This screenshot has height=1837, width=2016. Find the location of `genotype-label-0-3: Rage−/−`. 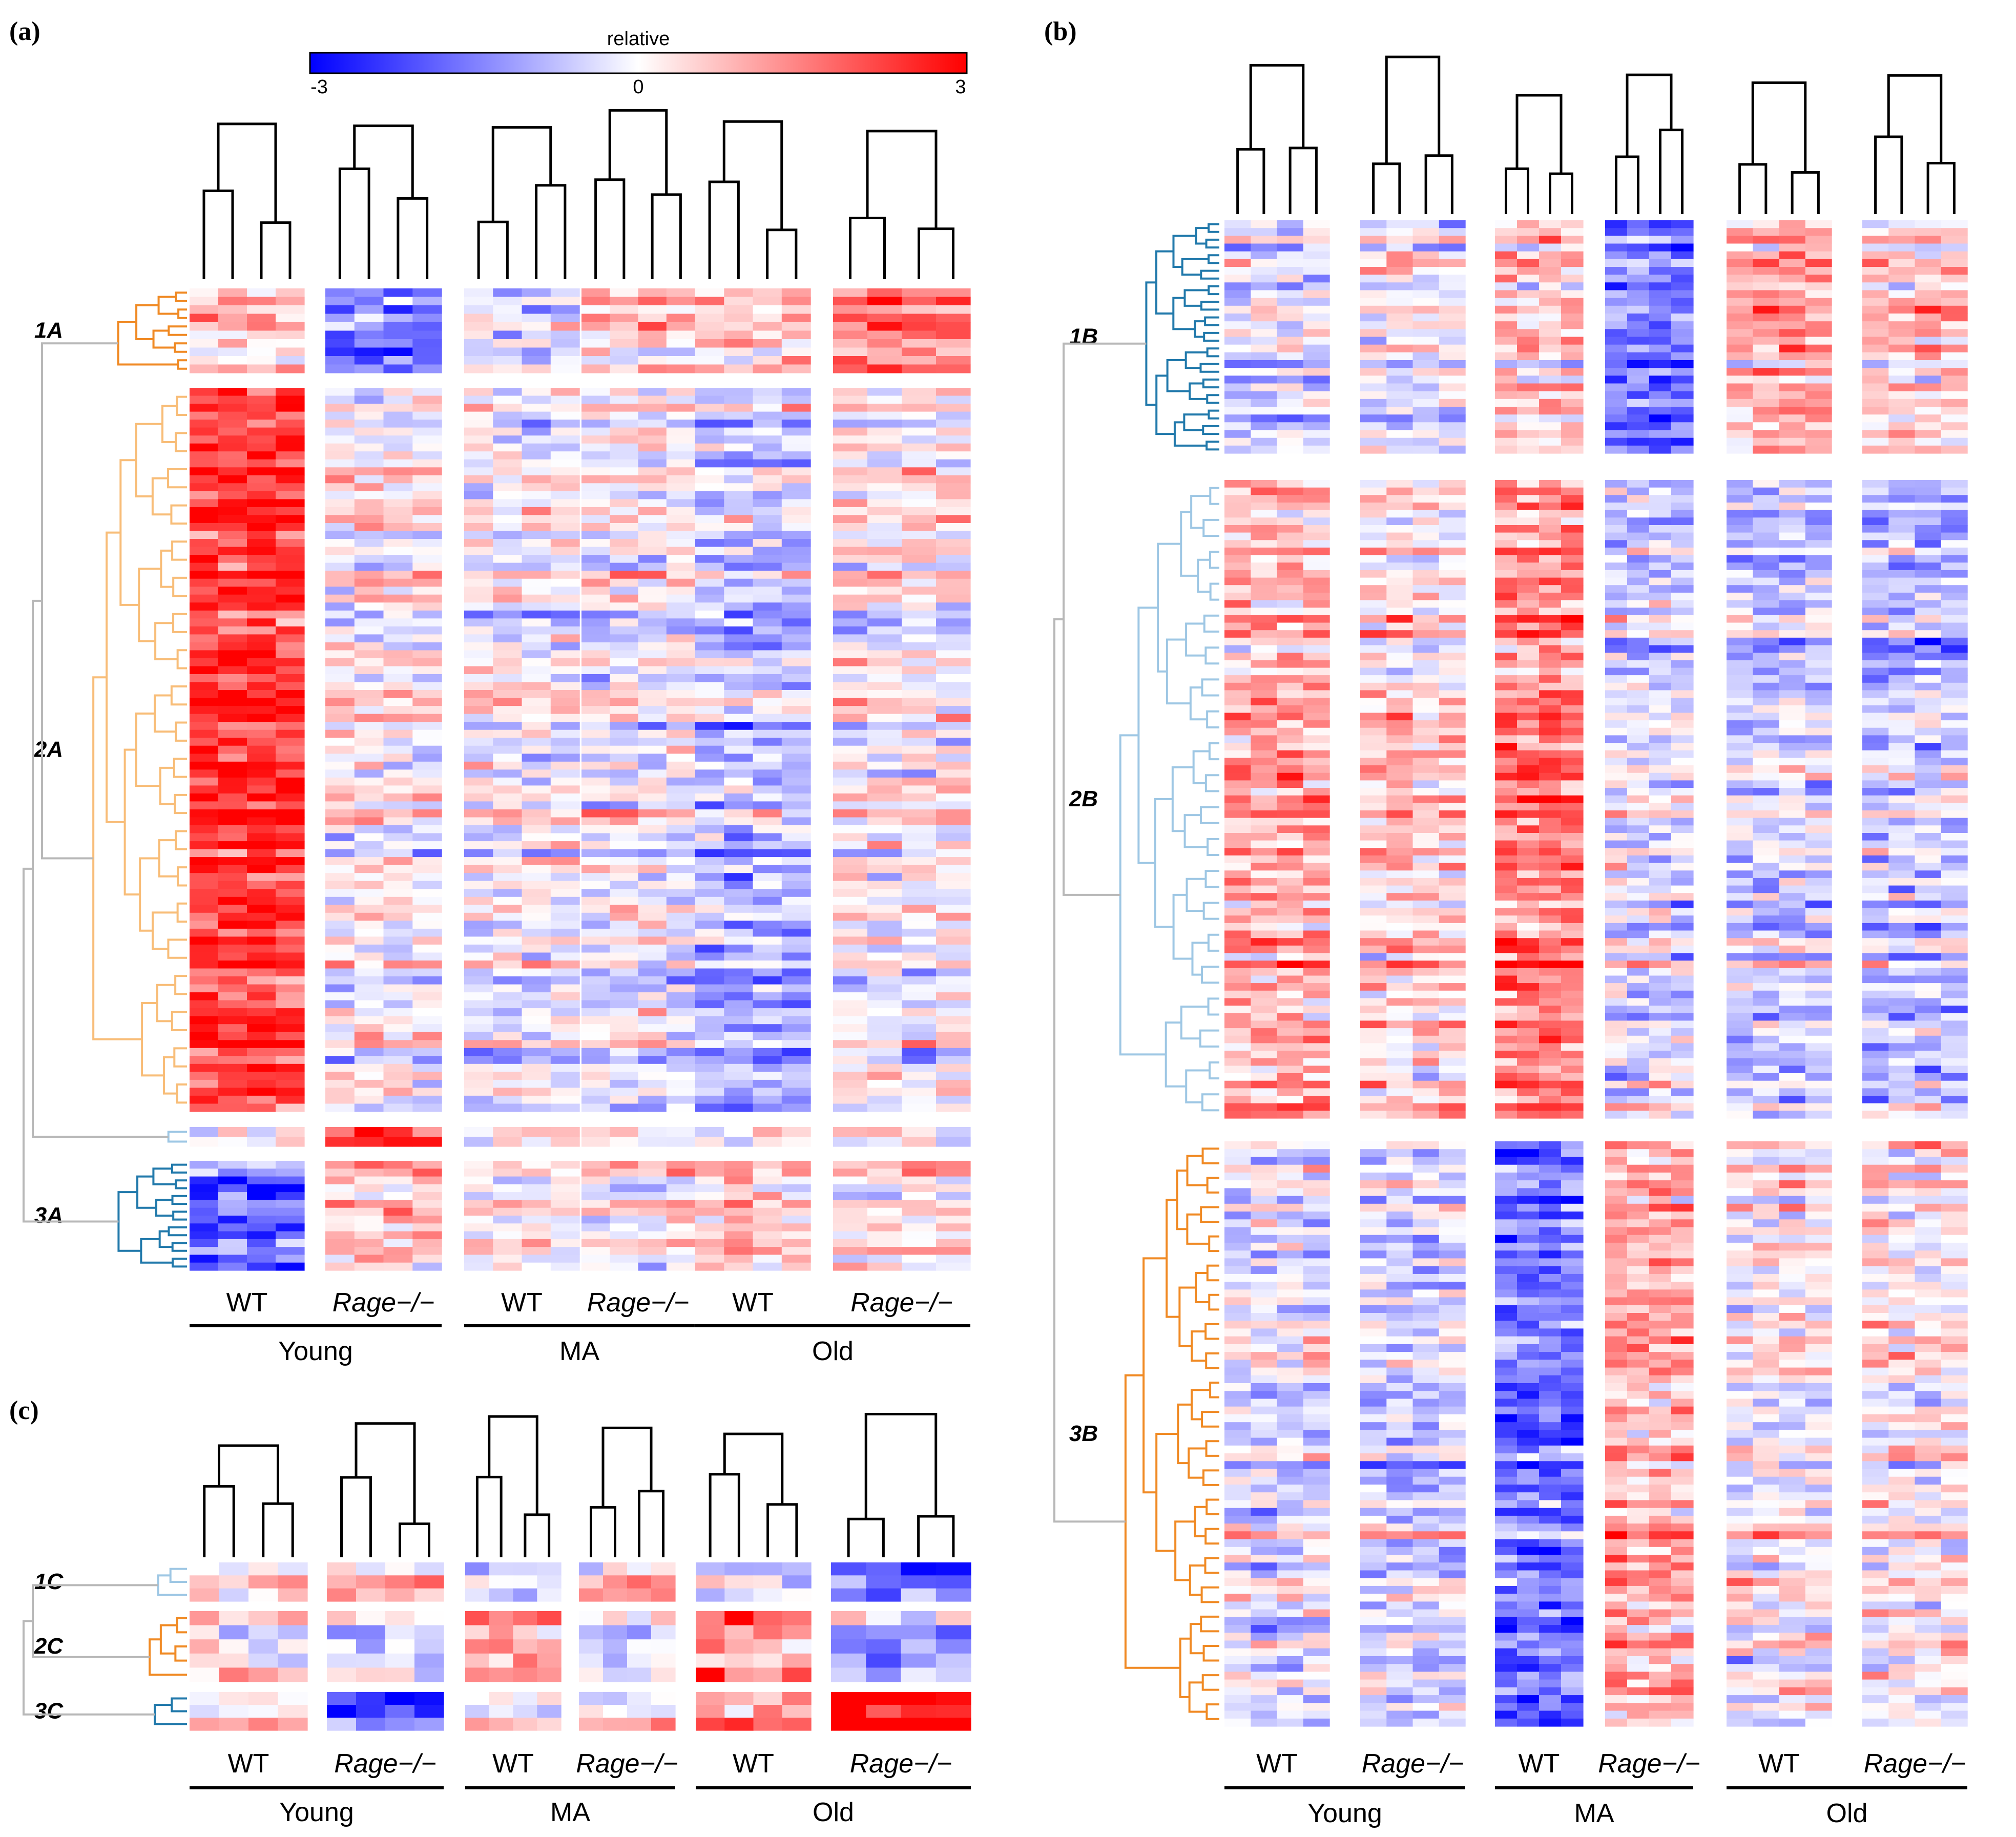

genotype-label-0-3: Rage−/− is located at coordinates (638, 1303).